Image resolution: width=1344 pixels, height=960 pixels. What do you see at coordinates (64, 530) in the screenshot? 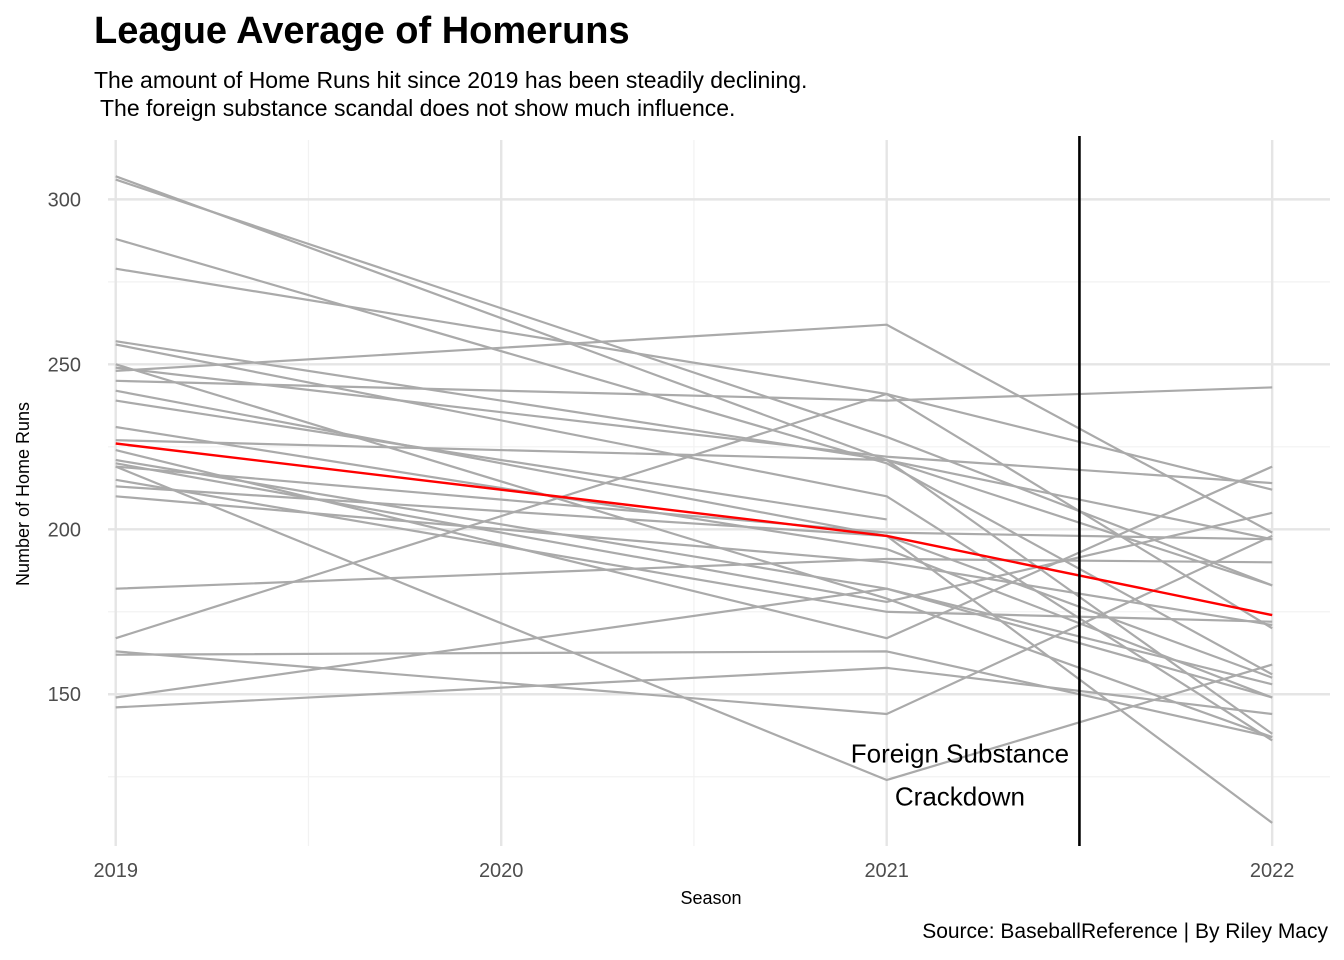
I see `y-tick-label: 200` at bounding box center [64, 530].